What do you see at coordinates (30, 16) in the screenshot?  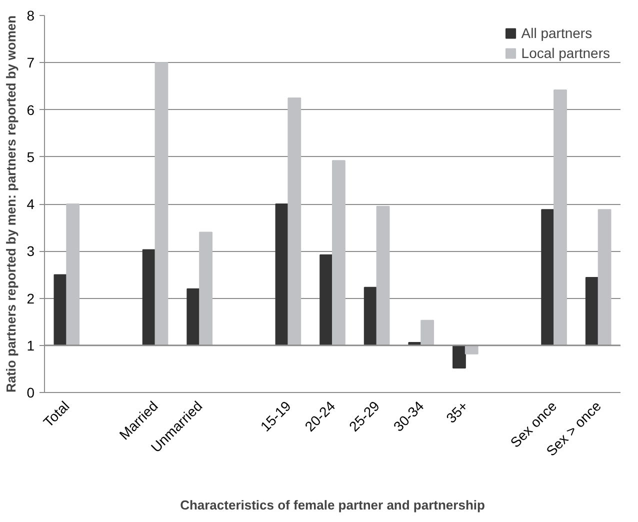 I see `y-tick-label: 8` at bounding box center [30, 16].